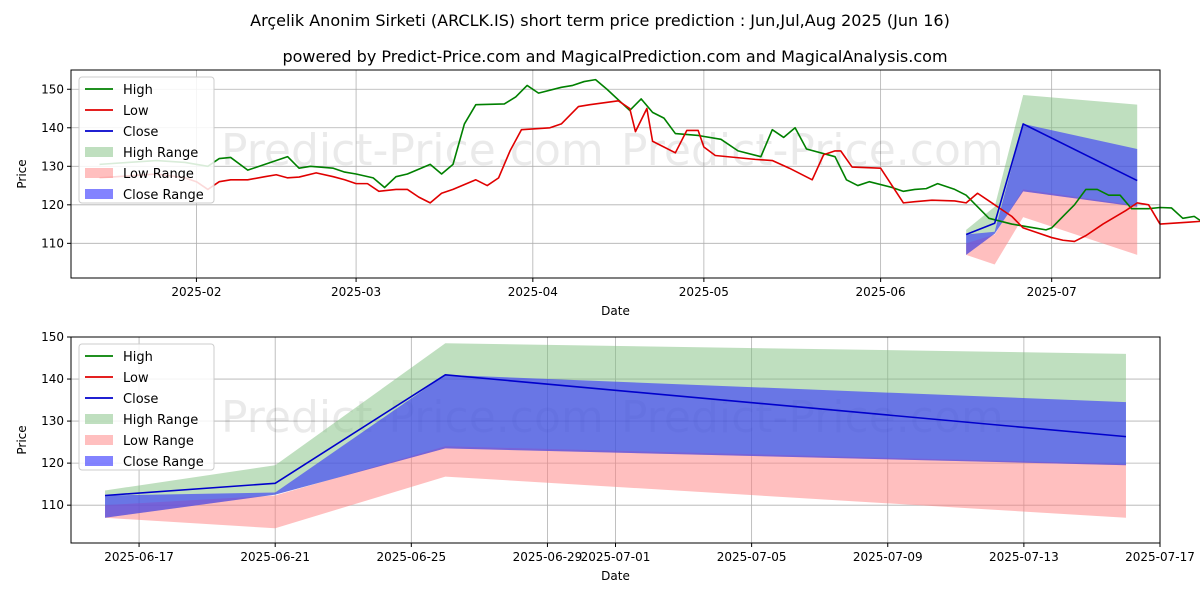 Image resolution: width=1200 pixels, height=600 pixels. I want to click on forecast-legend-label-close: Close, so click(140, 399).